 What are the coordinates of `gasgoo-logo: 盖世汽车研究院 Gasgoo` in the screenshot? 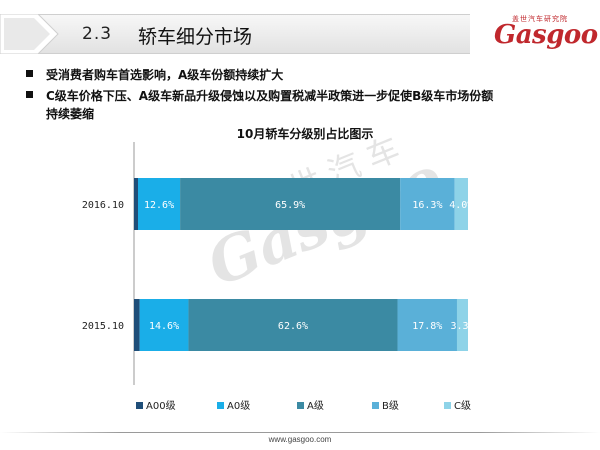 It's located at (538, 35).